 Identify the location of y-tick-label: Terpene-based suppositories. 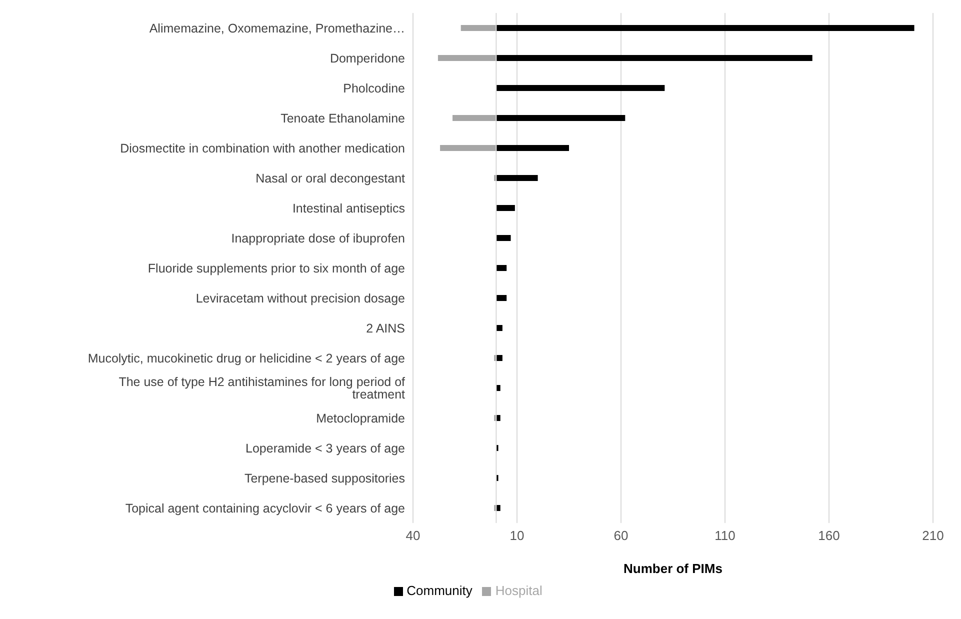
(324, 478).